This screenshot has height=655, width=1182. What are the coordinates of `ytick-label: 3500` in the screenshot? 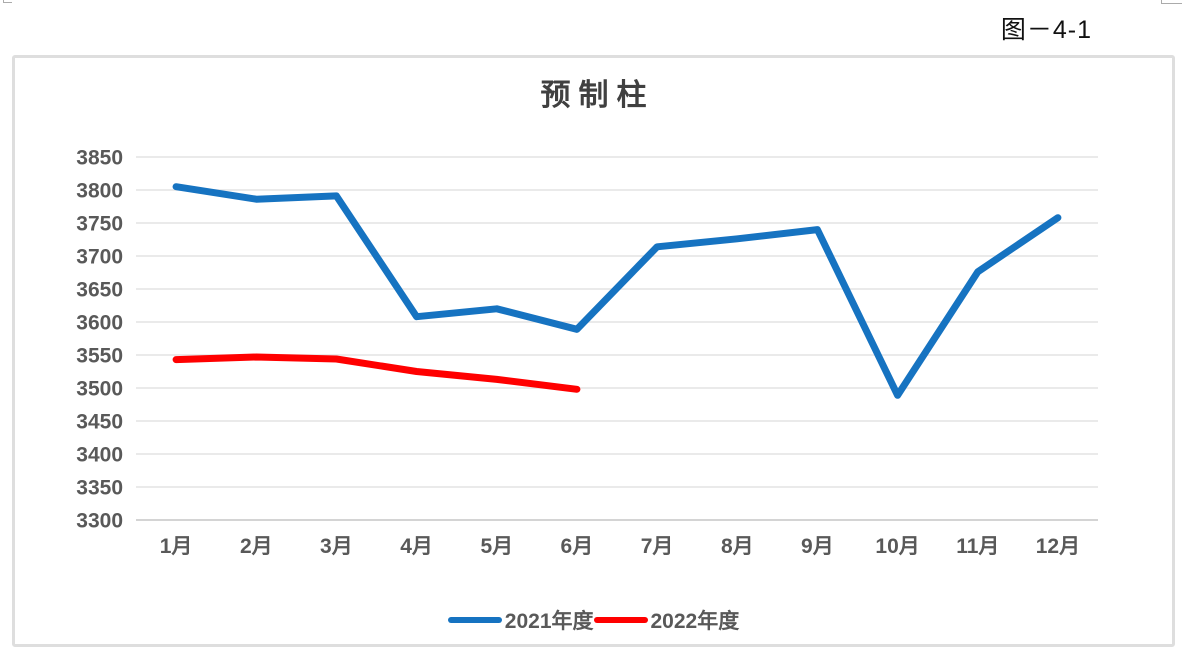 It's located at (99, 389).